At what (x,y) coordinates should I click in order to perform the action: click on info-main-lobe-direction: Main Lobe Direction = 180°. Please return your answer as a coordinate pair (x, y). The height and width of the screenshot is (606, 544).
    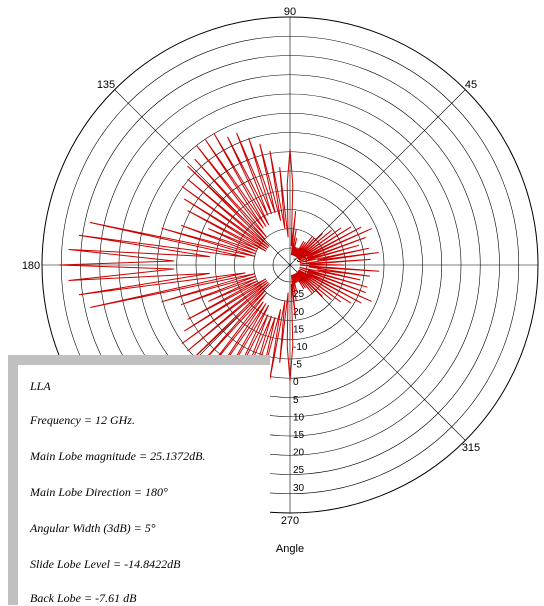
    Looking at the image, I should click on (99, 492).